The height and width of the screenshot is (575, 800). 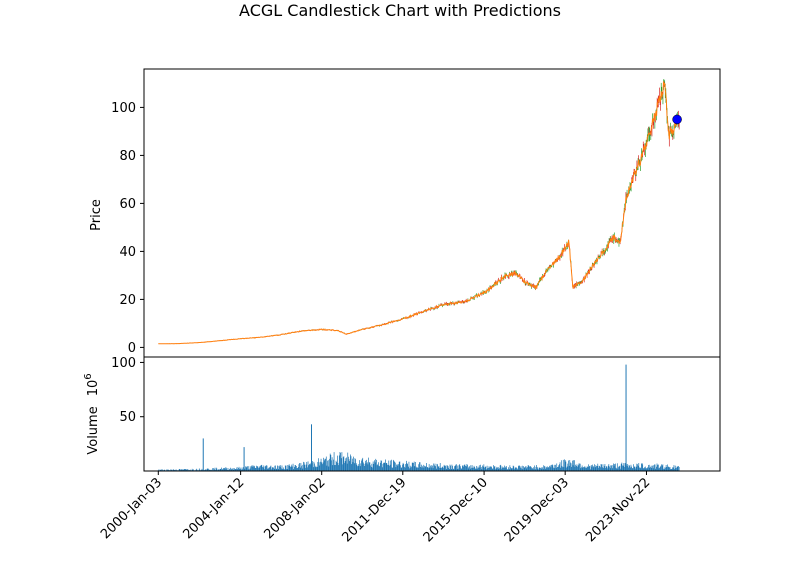 What do you see at coordinates (131, 508) in the screenshot?
I see `x-tick-label: 2000-Jan-03` at bounding box center [131, 508].